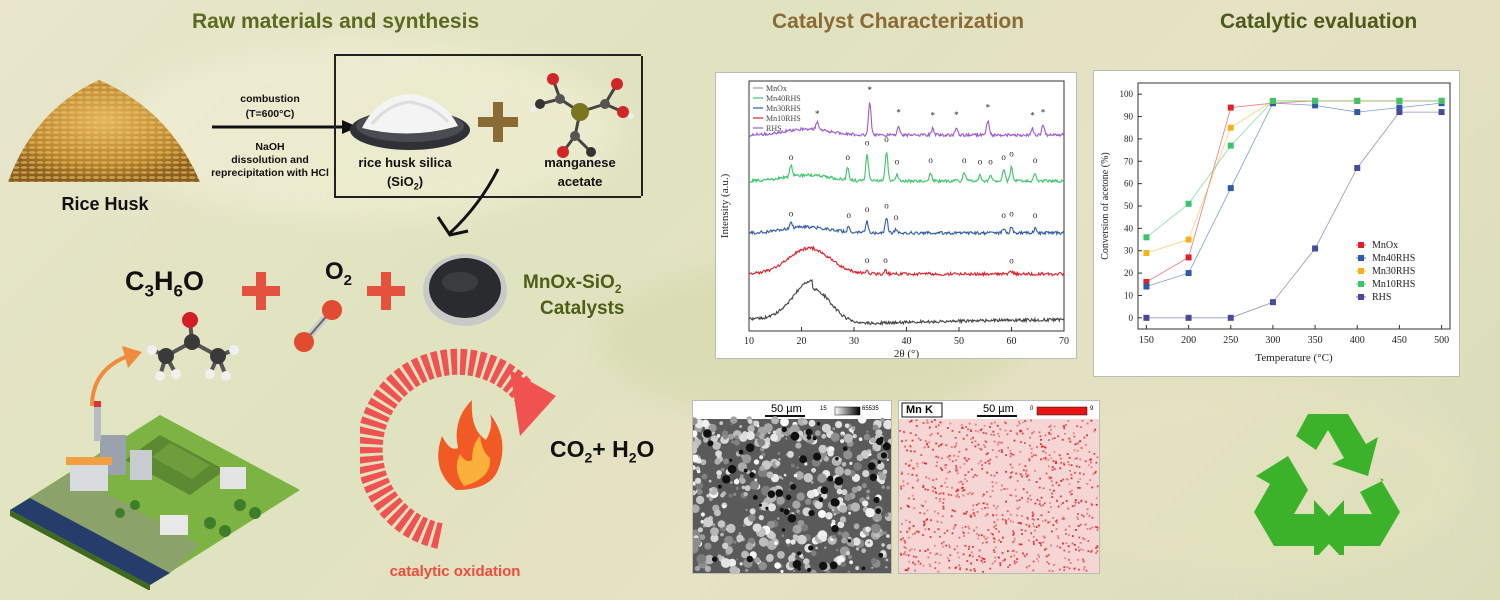 The height and width of the screenshot is (600, 1500). Describe the element at coordinates (1011, 154) in the screenshot. I see `xrd-peak-marker: o` at that location.